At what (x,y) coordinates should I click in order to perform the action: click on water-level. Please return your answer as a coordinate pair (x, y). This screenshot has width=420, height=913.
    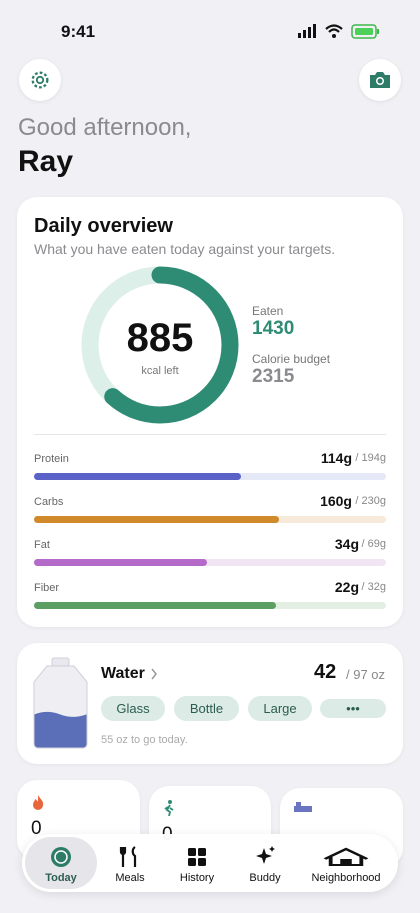
    Looking at the image, I should click on (60, 729).